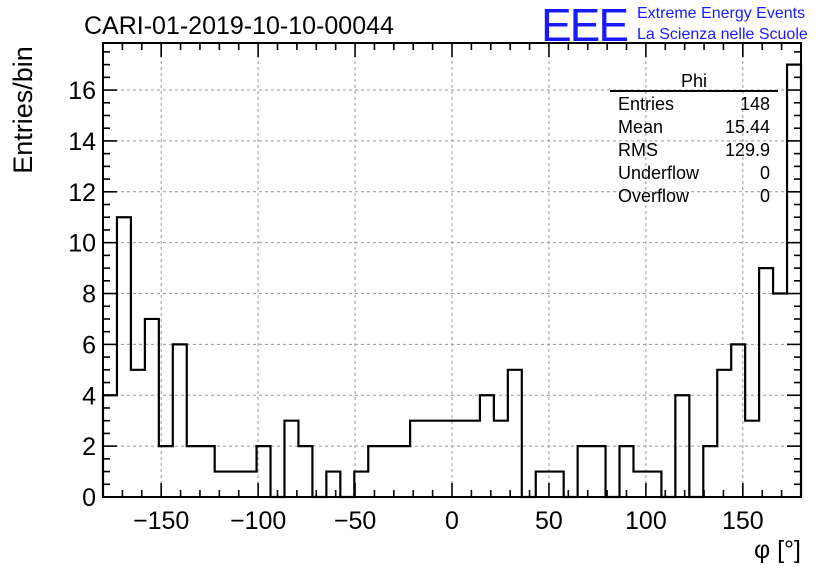 Image resolution: width=836 pixels, height=572 pixels. Describe the element at coordinates (89, 345) in the screenshot. I see `y-tick-label: 6` at that location.